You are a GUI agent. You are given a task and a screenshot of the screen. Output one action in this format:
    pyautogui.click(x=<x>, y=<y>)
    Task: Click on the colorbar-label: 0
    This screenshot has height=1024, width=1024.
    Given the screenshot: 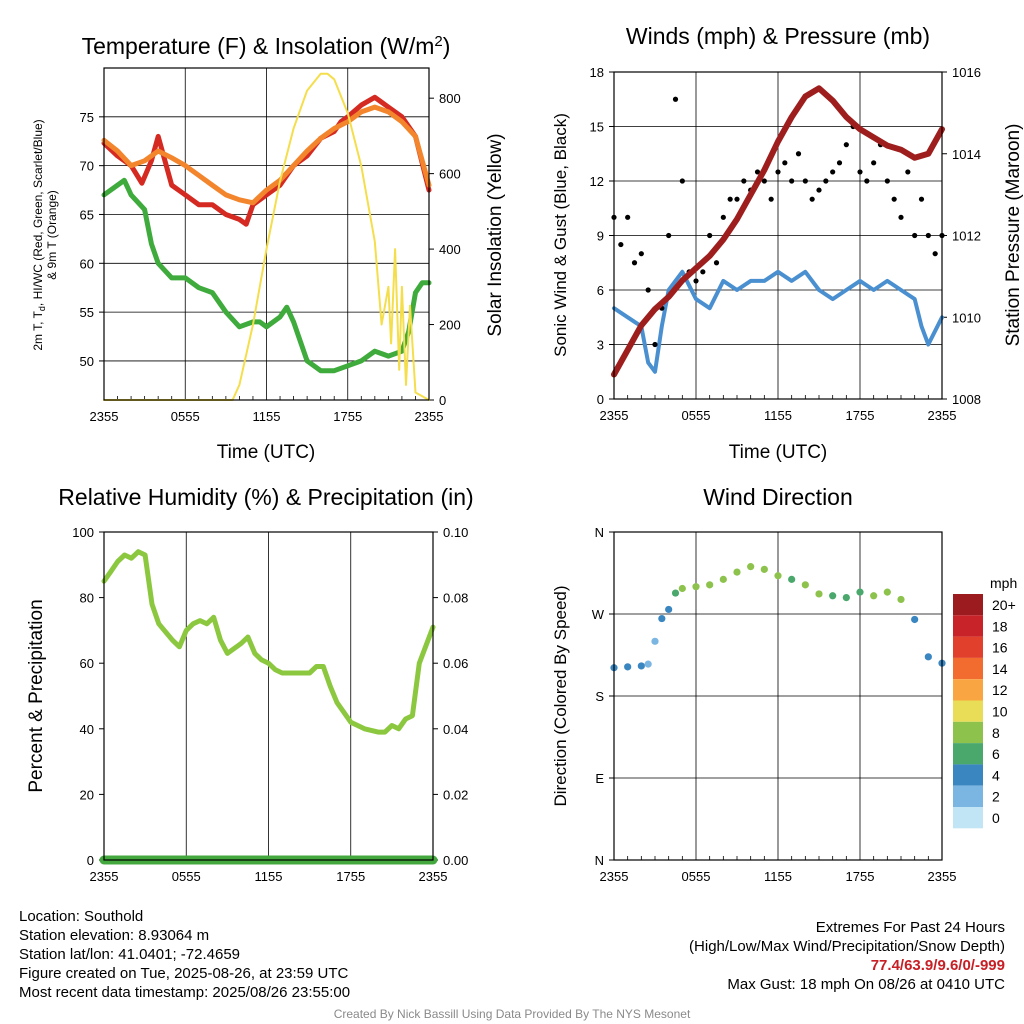 What is the action you would take?
    pyautogui.click(x=996, y=818)
    